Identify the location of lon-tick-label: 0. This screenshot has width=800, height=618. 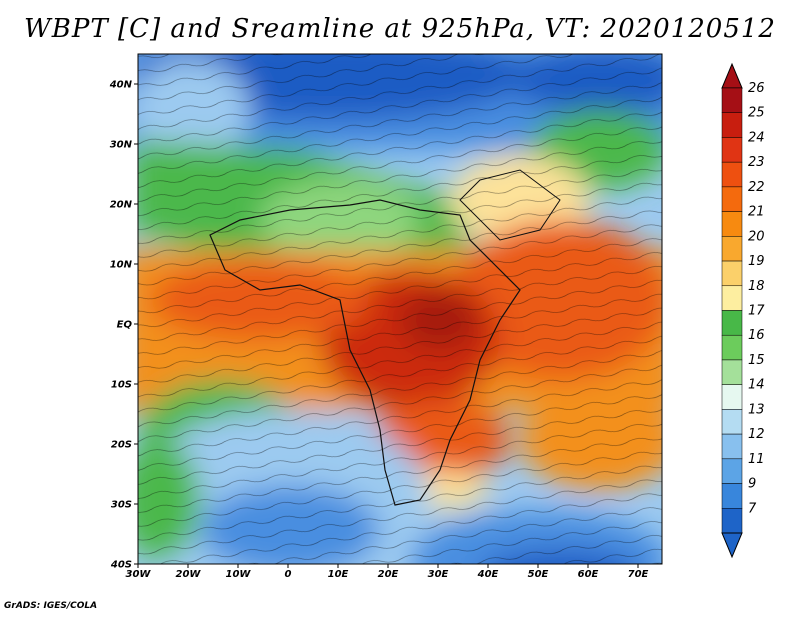
(288, 574).